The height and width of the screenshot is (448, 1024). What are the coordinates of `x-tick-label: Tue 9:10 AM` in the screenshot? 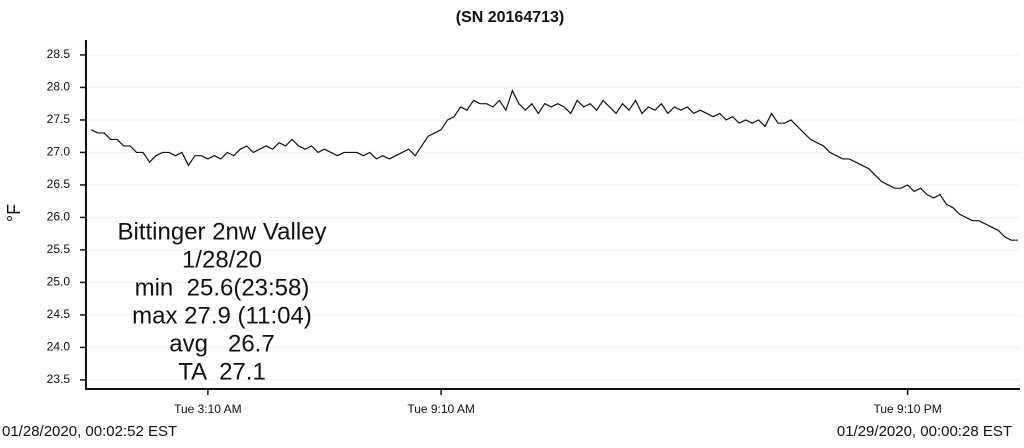 It's located at (441, 409).